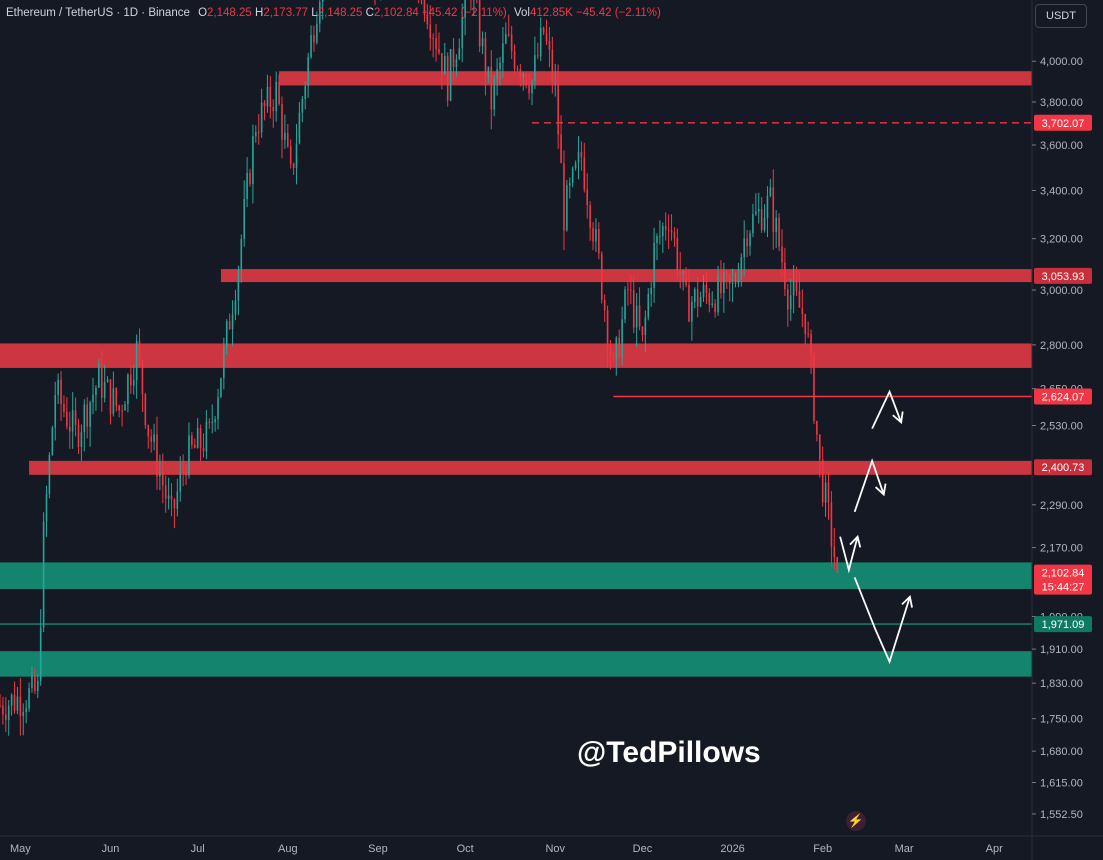 The width and height of the screenshot is (1103, 860). What do you see at coordinates (111, 849) in the screenshot?
I see `x-tick-label: Jun` at bounding box center [111, 849].